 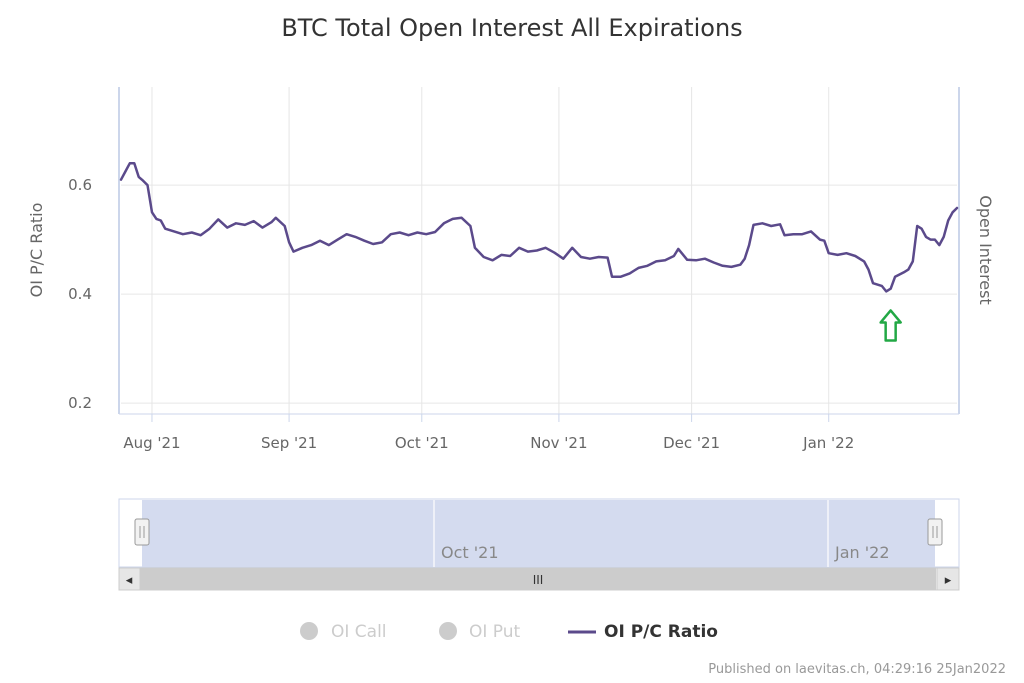 I want to click on legend-label-oi-pc-ratio: OI P/C Ratio, so click(x=661, y=632).